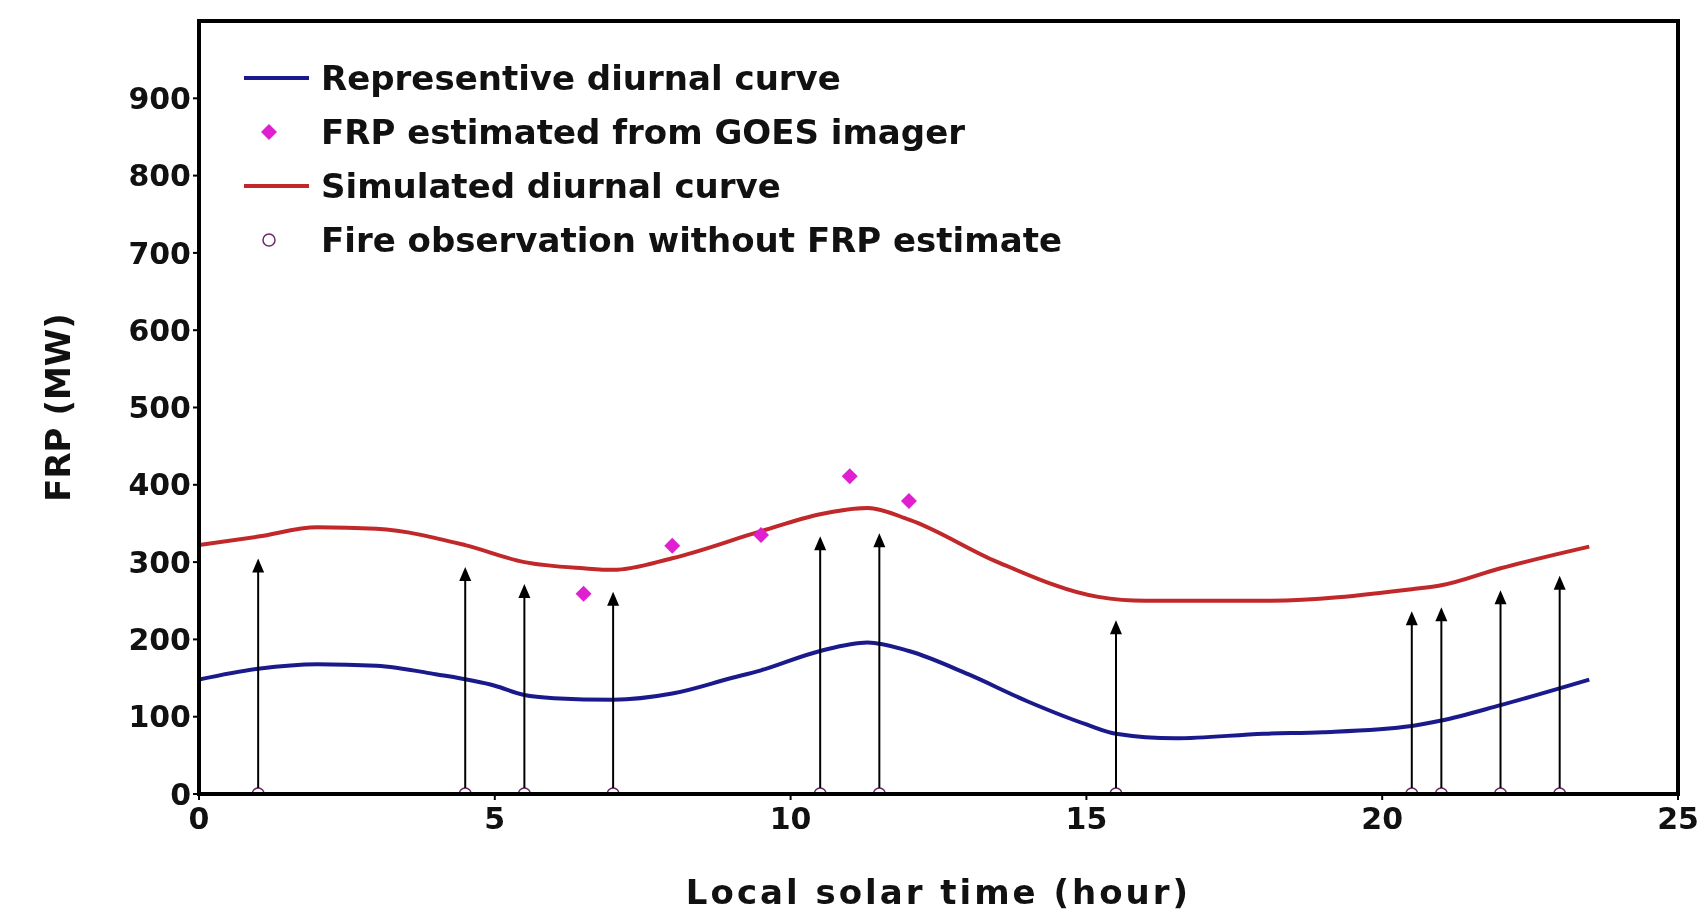 The width and height of the screenshot is (1704, 918). I want to click on y-tick-label: 800, so click(159, 176).